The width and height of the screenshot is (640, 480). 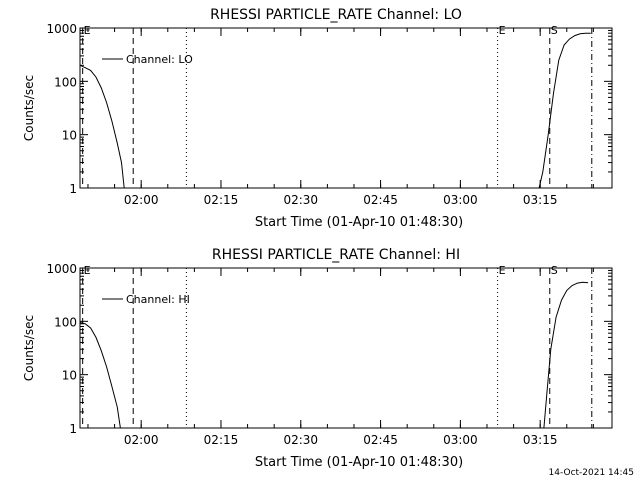 What do you see at coordinates (158, 299) in the screenshot?
I see `legend-label: Channel: HI` at bounding box center [158, 299].